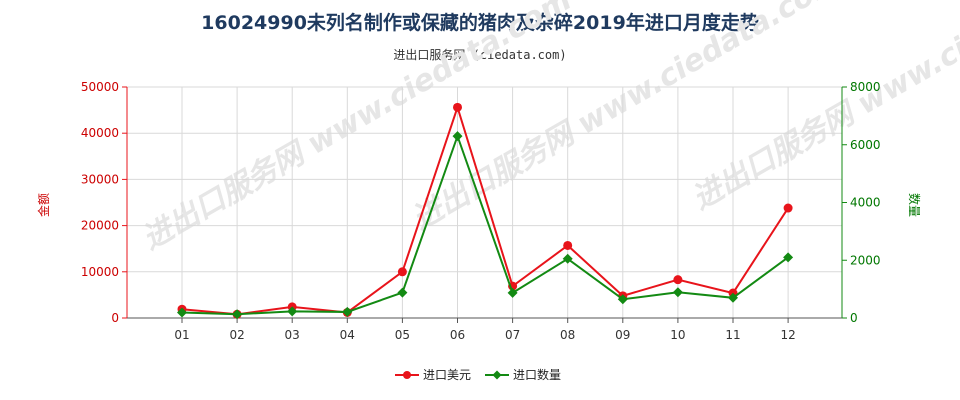 The width and height of the screenshot is (960, 400). Describe the element at coordinates (100, 226) in the screenshot. I see `left-tick-label: 20000` at that location.